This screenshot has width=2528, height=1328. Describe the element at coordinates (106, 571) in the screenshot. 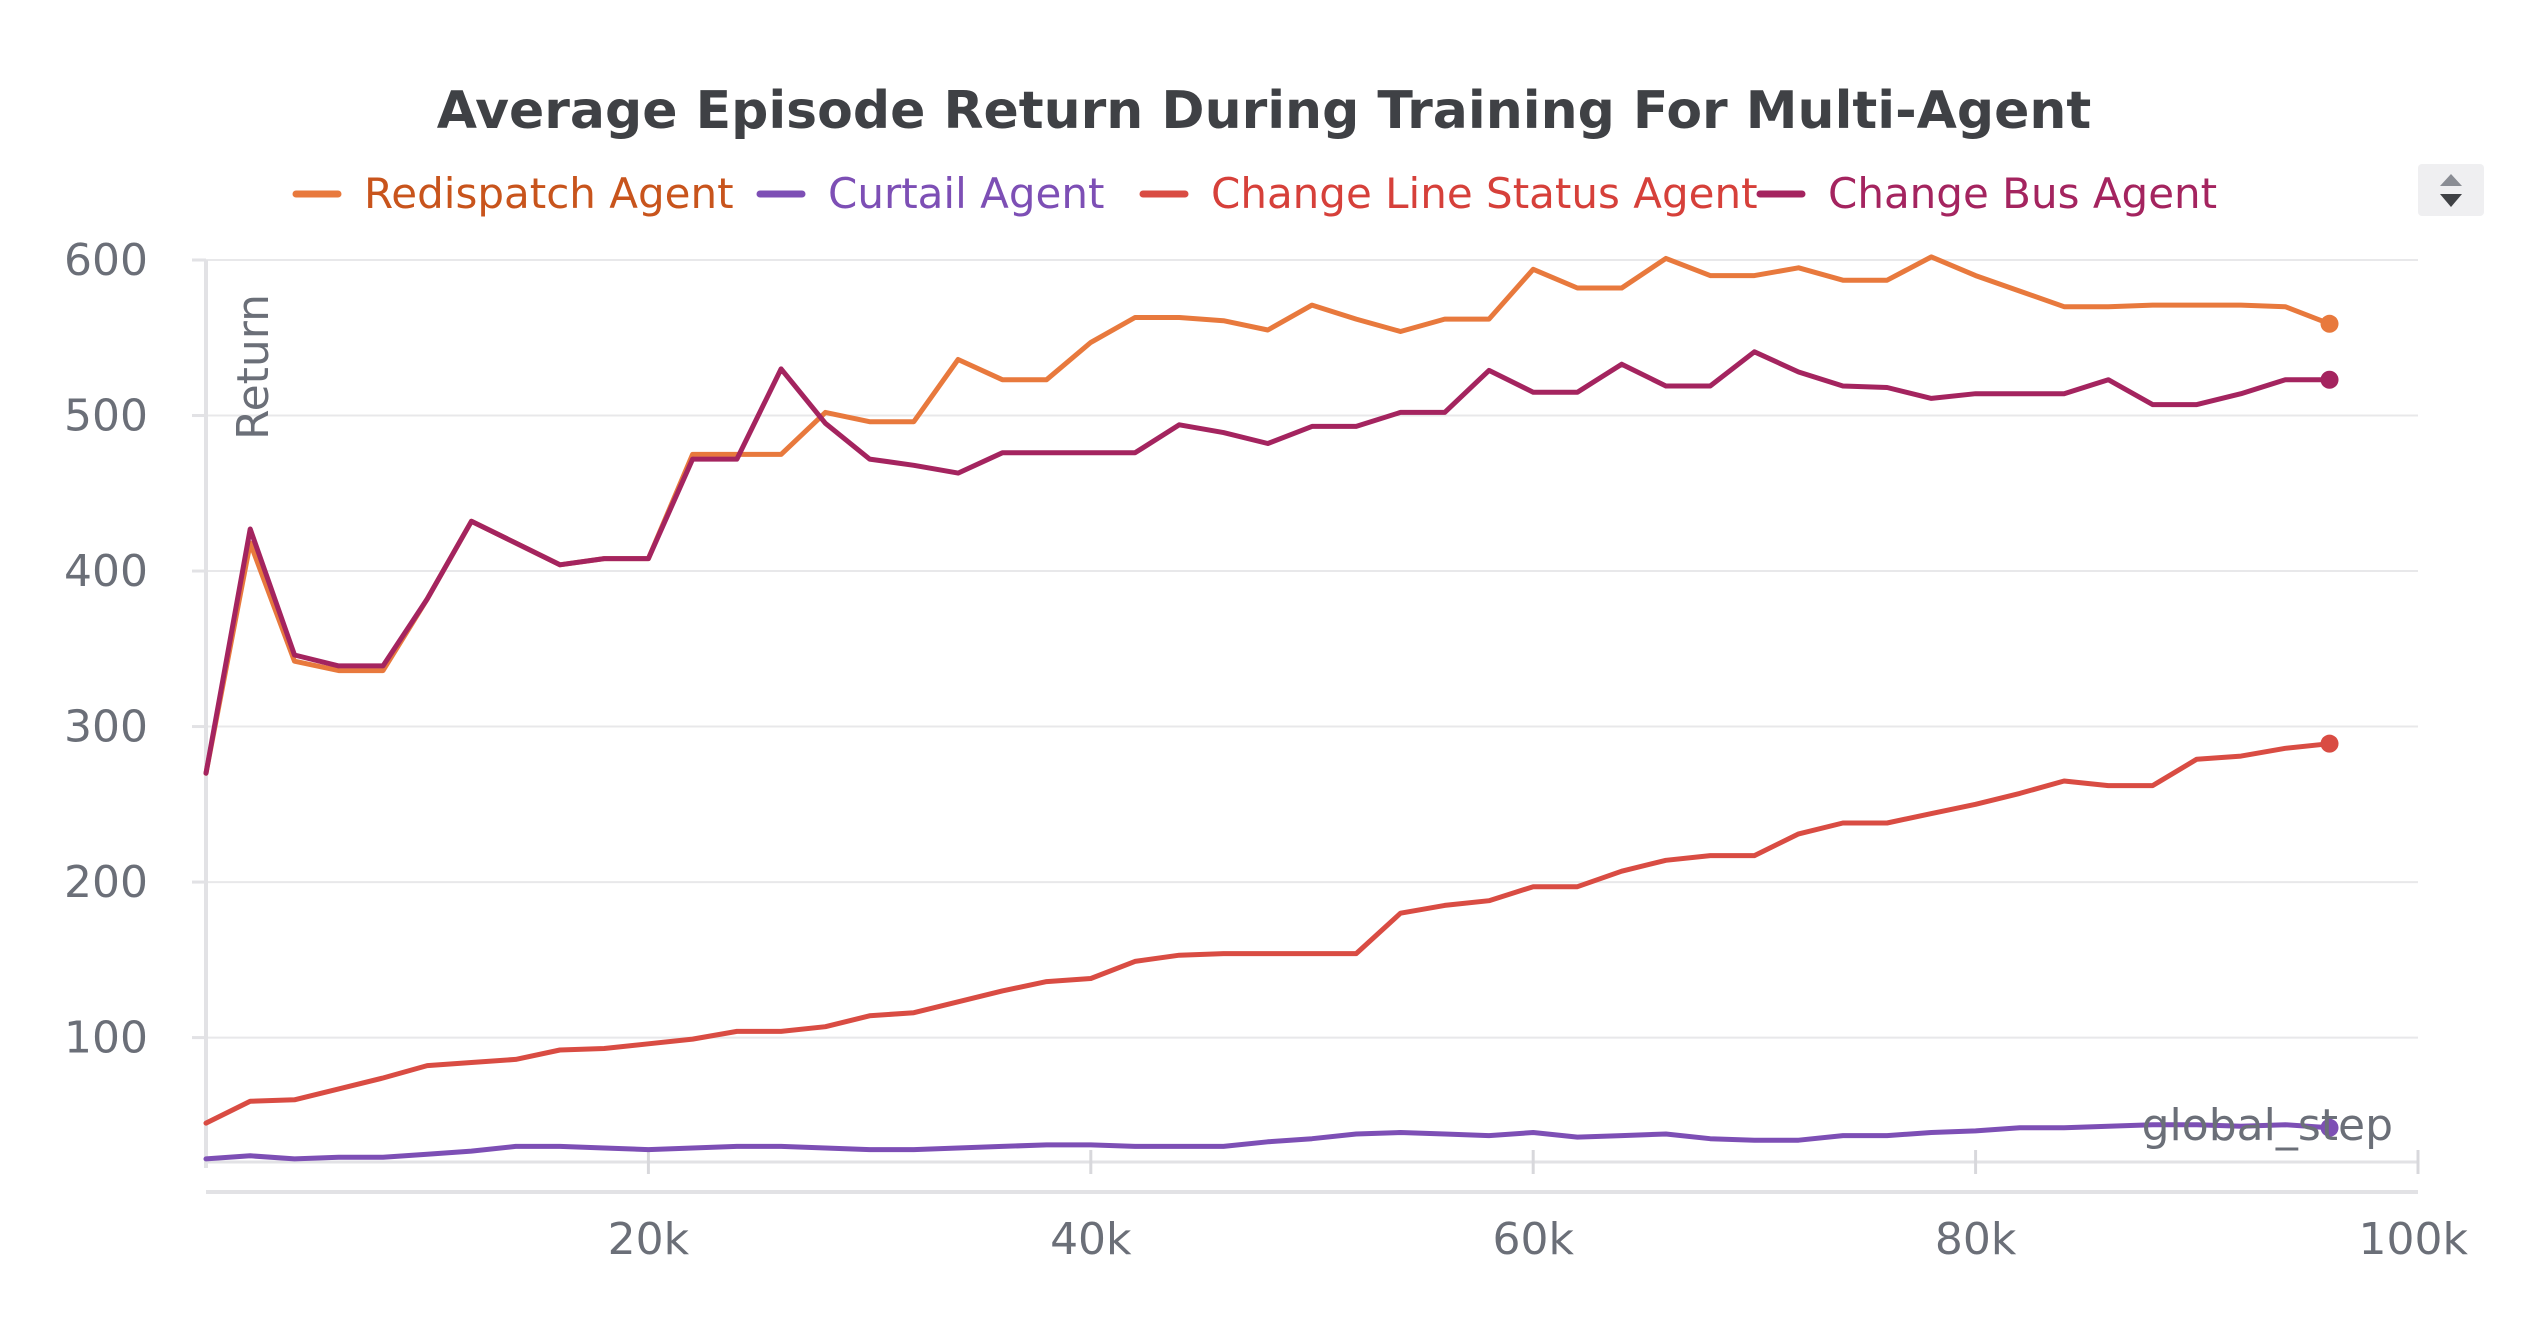

I see `y-tick-label: 400` at that location.